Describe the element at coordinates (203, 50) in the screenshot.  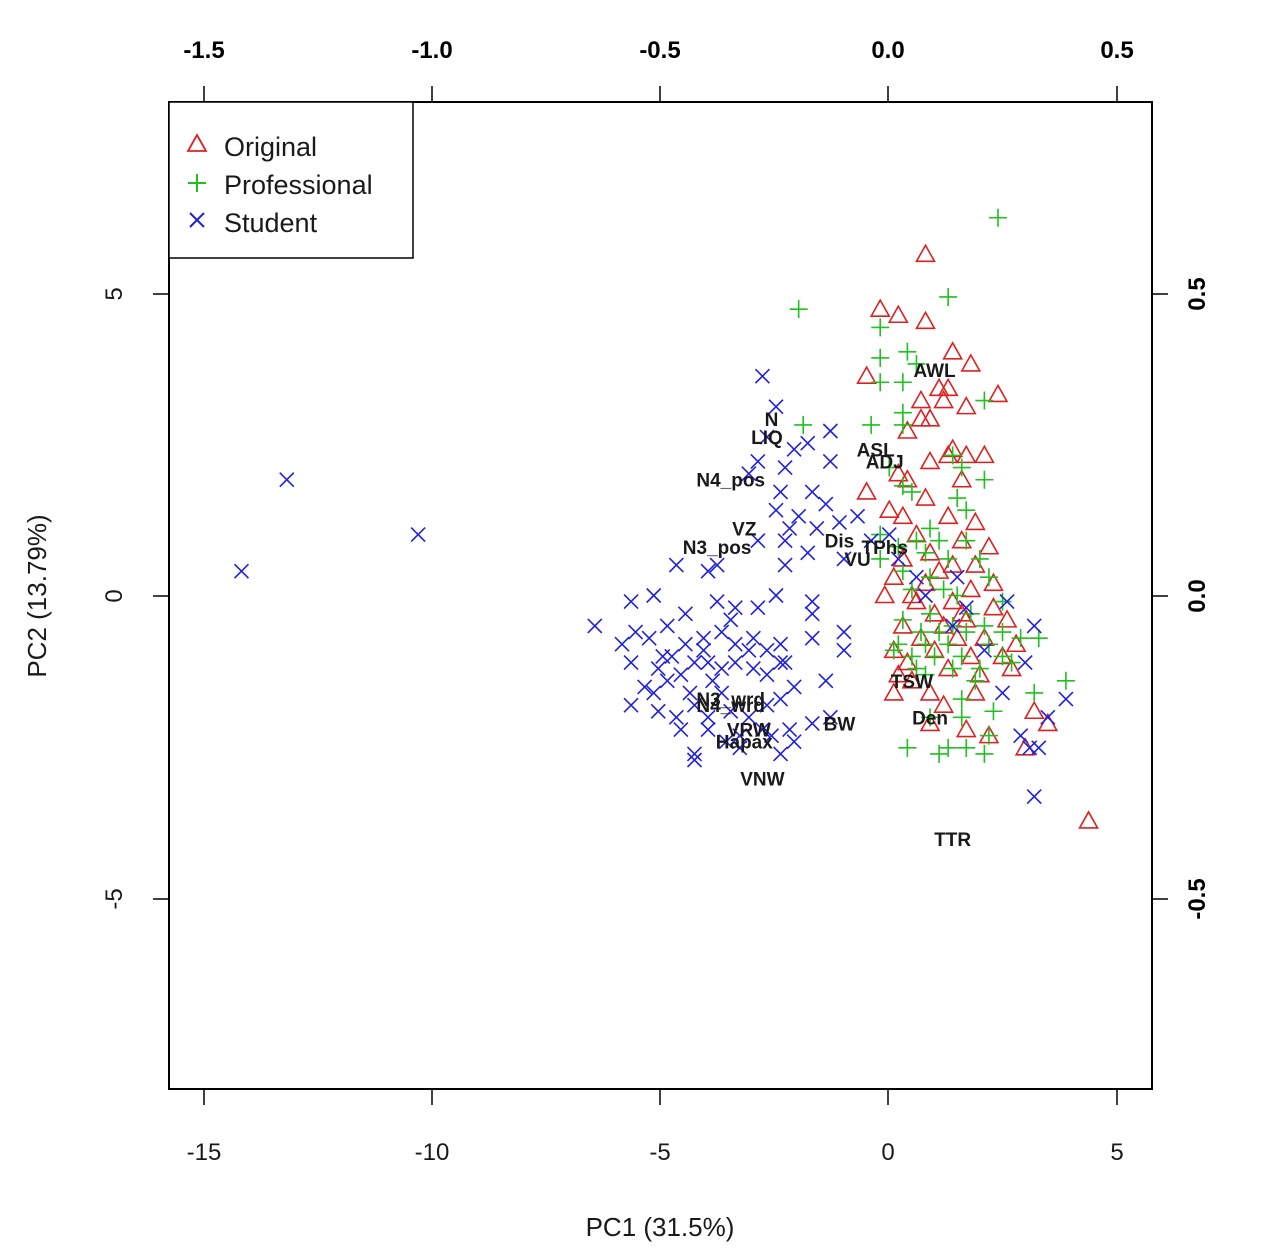
I see `top-tick-label: -1.5` at that location.